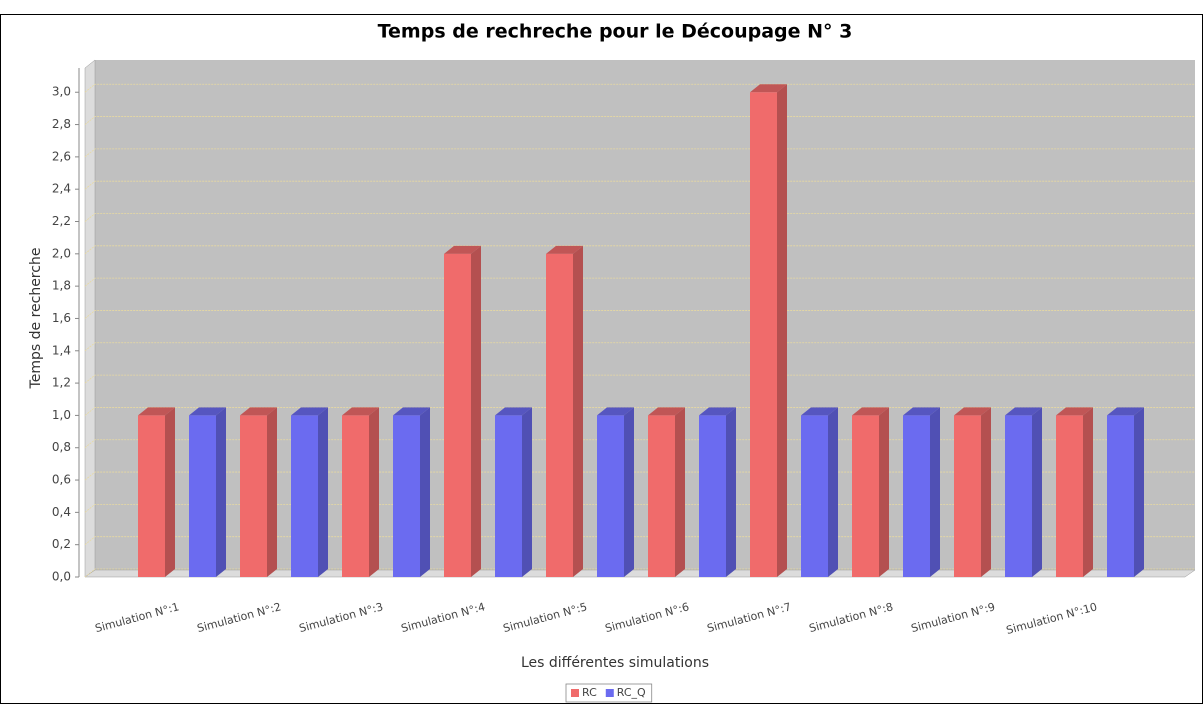 Image resolution: width=1203 pixels, height=704 pixels. What do you see at coordinates (589, 692) in the screenshot?
I see `legend-label: RC` at bounding box center [589, 692].